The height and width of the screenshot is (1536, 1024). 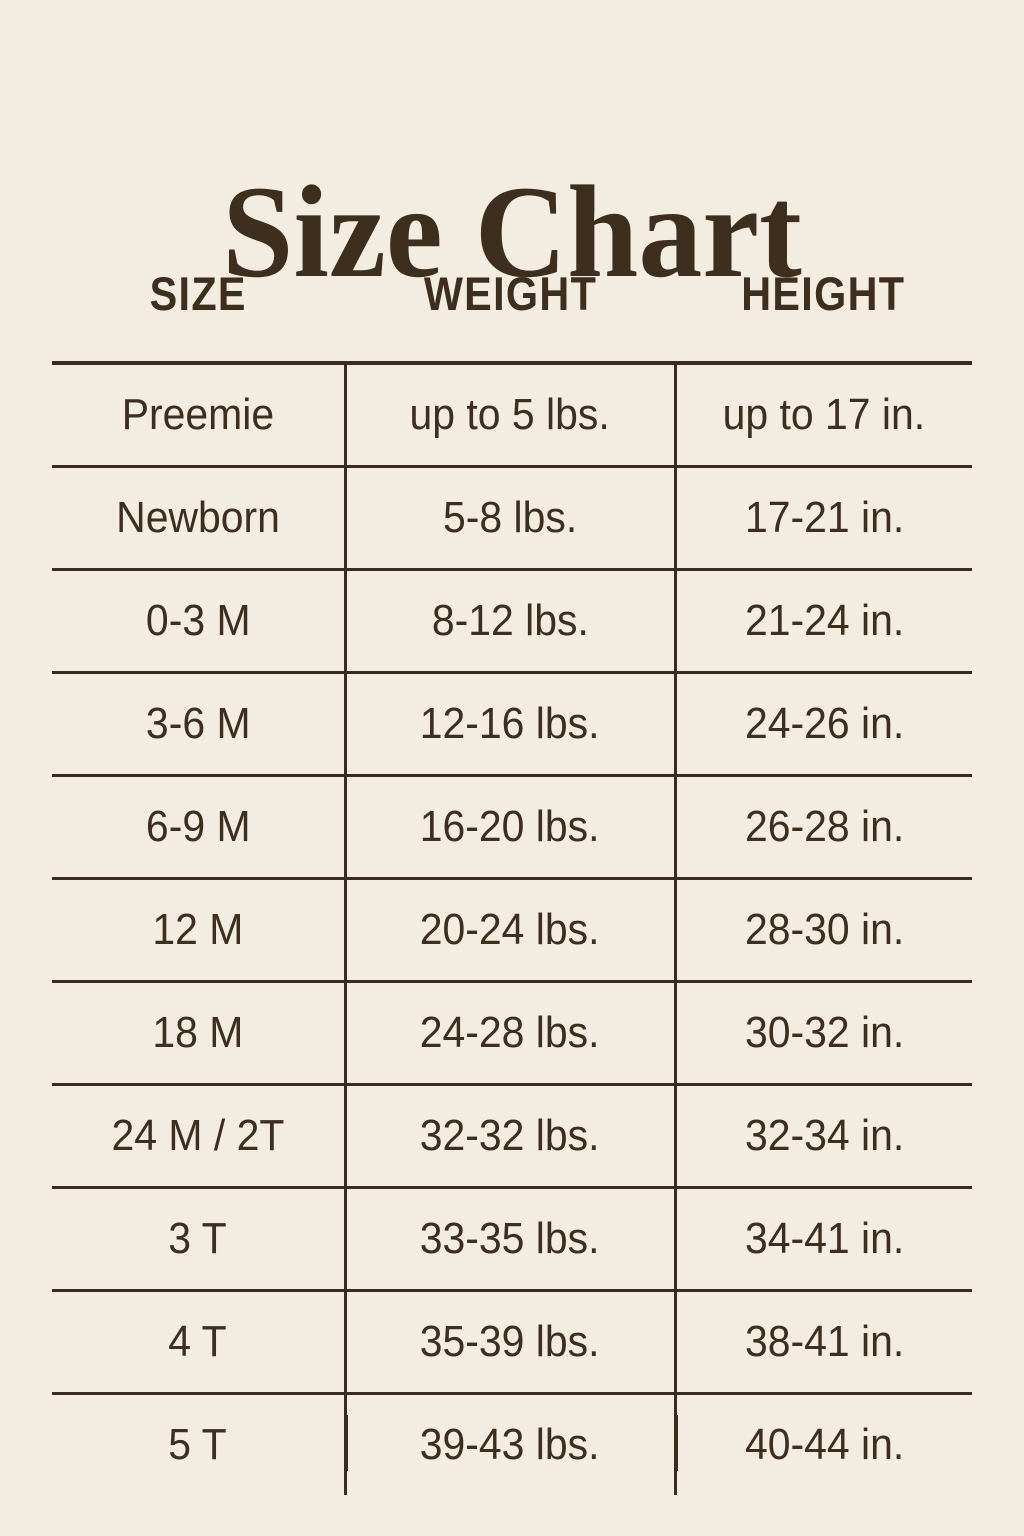 I want to click on cell-weight-value: up to 5 lbs., so click(x=510, y=414).